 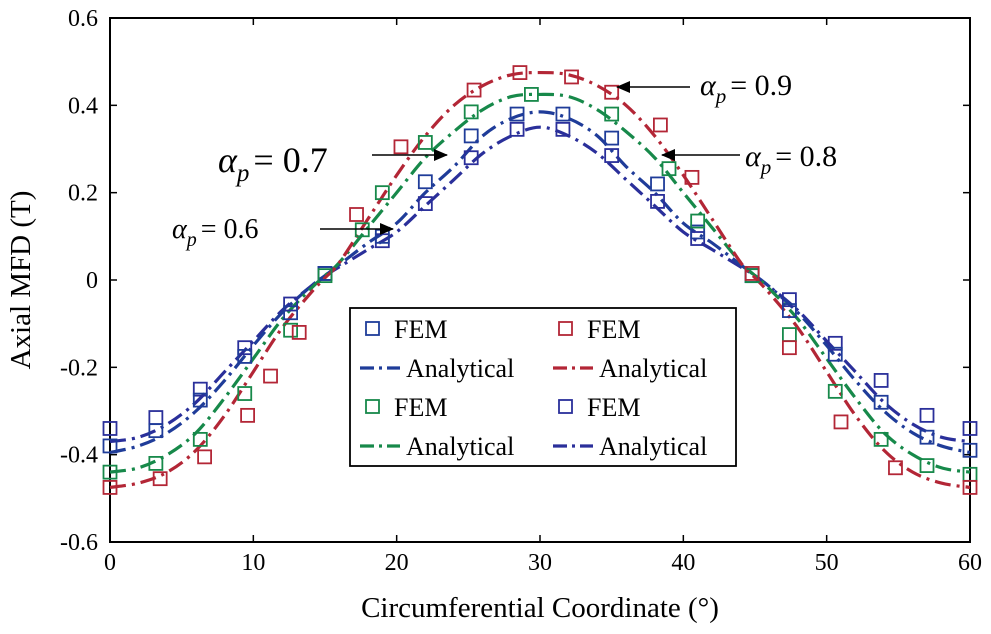 I want to click on annotation-label-06: αp = 0.6, so click(x=215, y=232).